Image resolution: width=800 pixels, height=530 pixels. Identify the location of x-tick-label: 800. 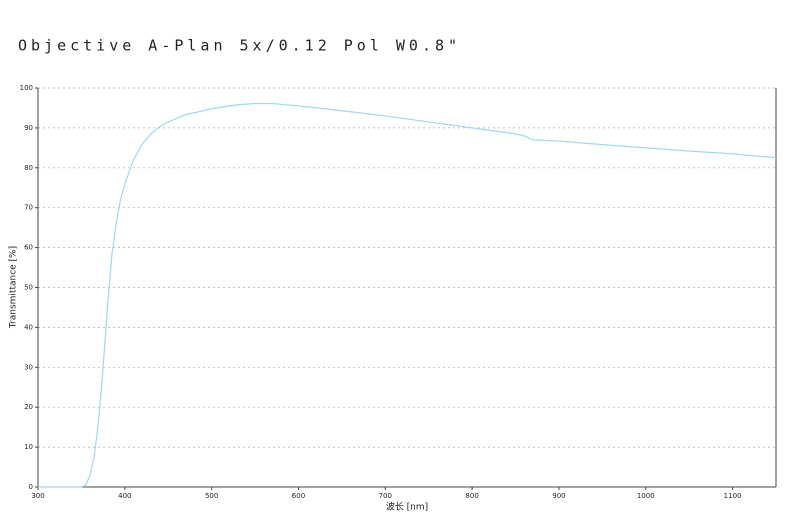
(471, 496).